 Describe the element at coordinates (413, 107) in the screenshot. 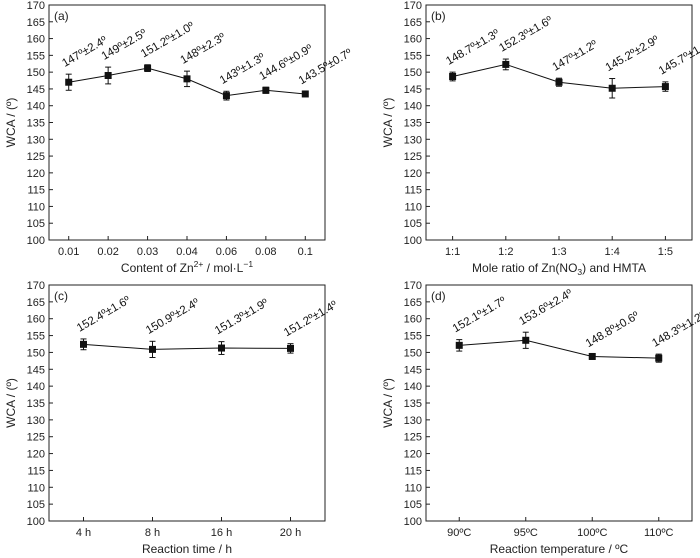

I see `chart-1-ytick-label: 140` at that location.